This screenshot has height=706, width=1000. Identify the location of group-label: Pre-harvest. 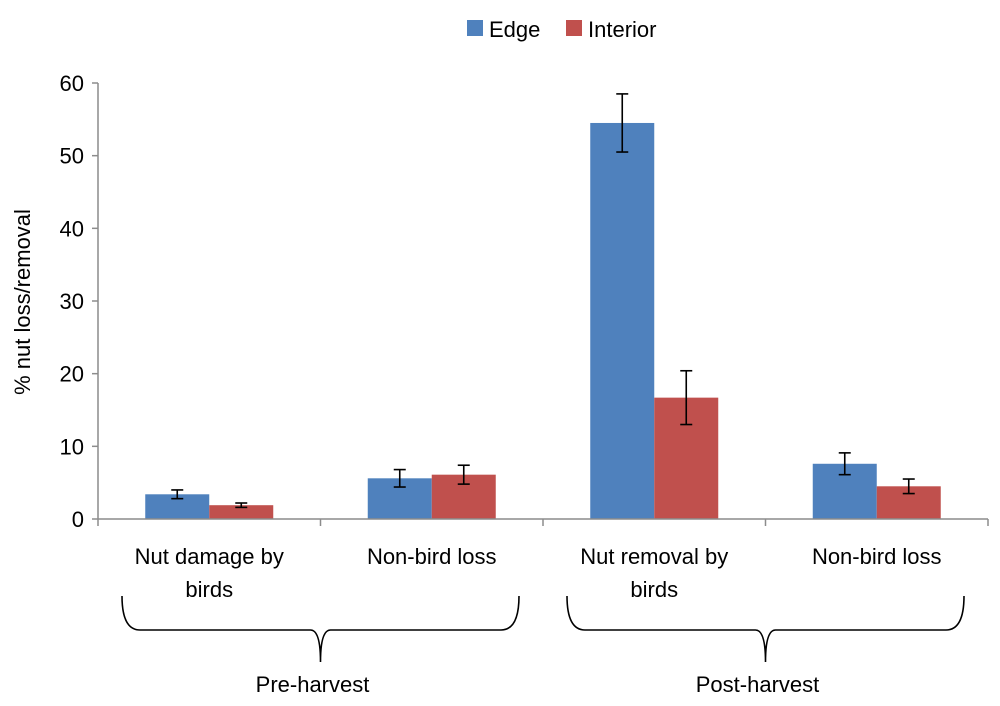
(313, 684).